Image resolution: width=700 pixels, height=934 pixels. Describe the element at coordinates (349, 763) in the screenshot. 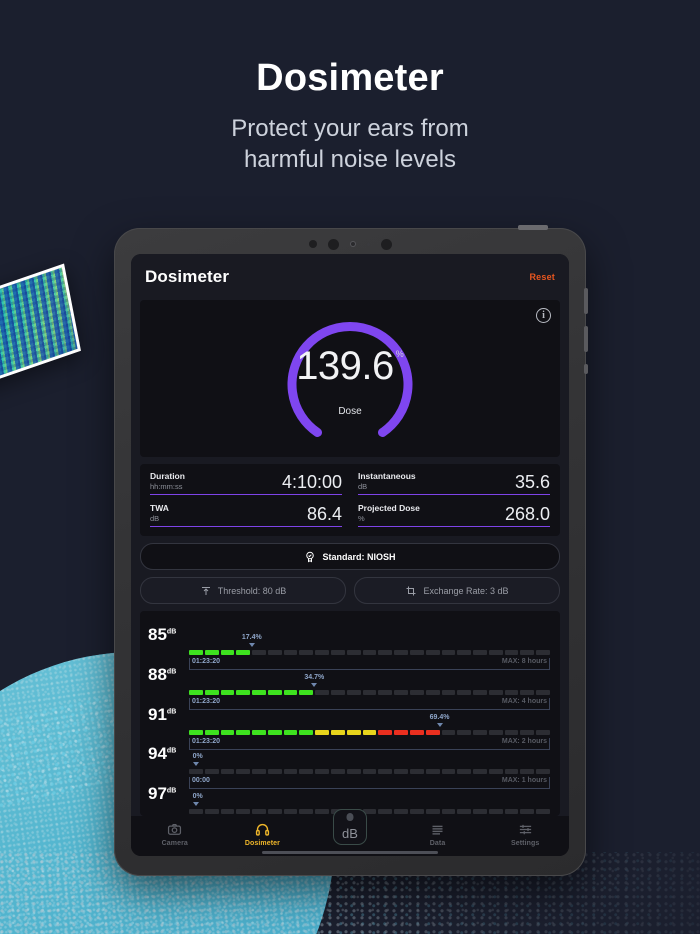

I see `band-row: 94dB 0% 00:00 MAX: 1 hours` at that location.